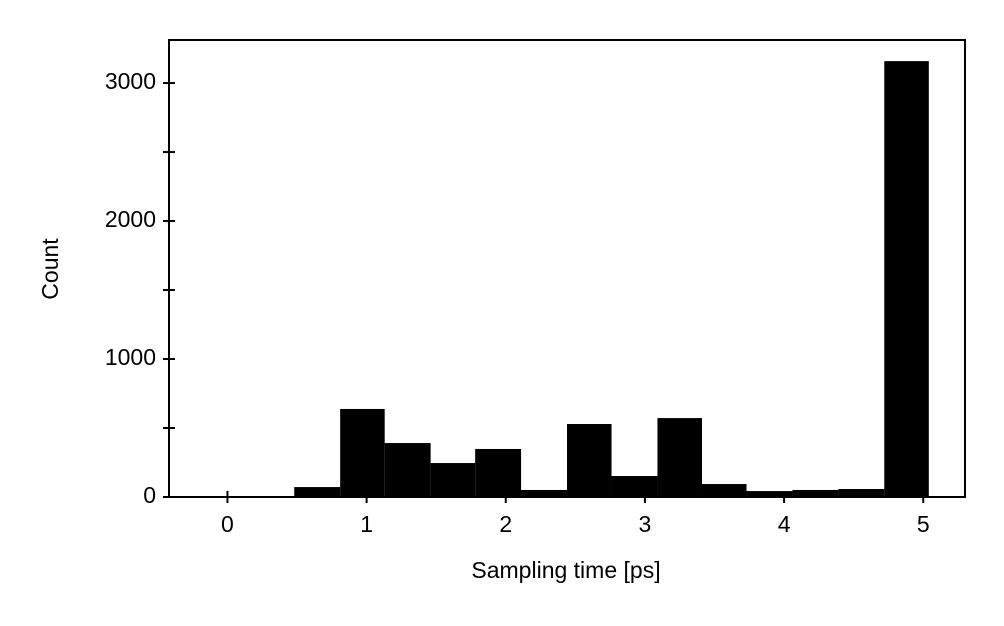  I want to click on x-tick-label: 4, so click(784, 524).